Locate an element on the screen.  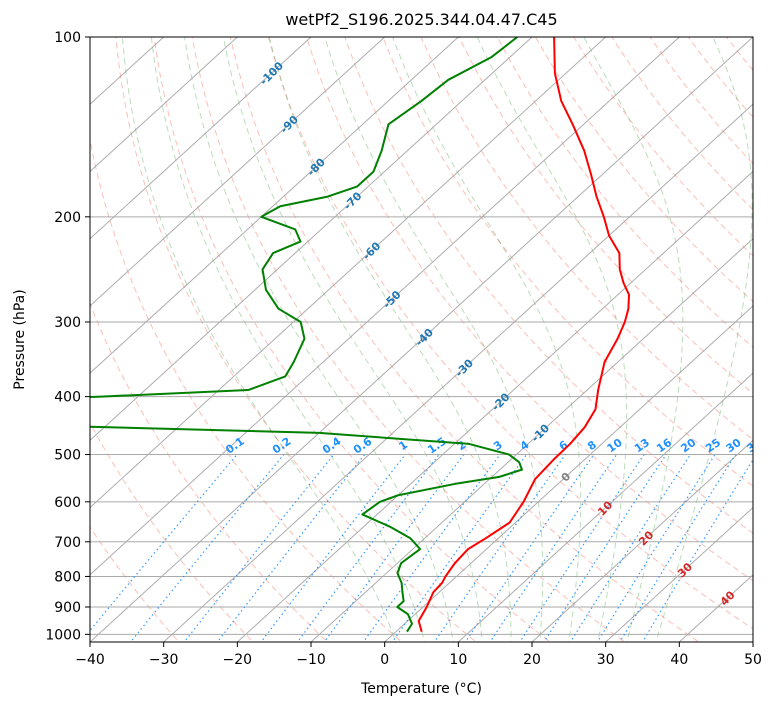
y-tick-label: 800 is located at coordinates (67, 577).